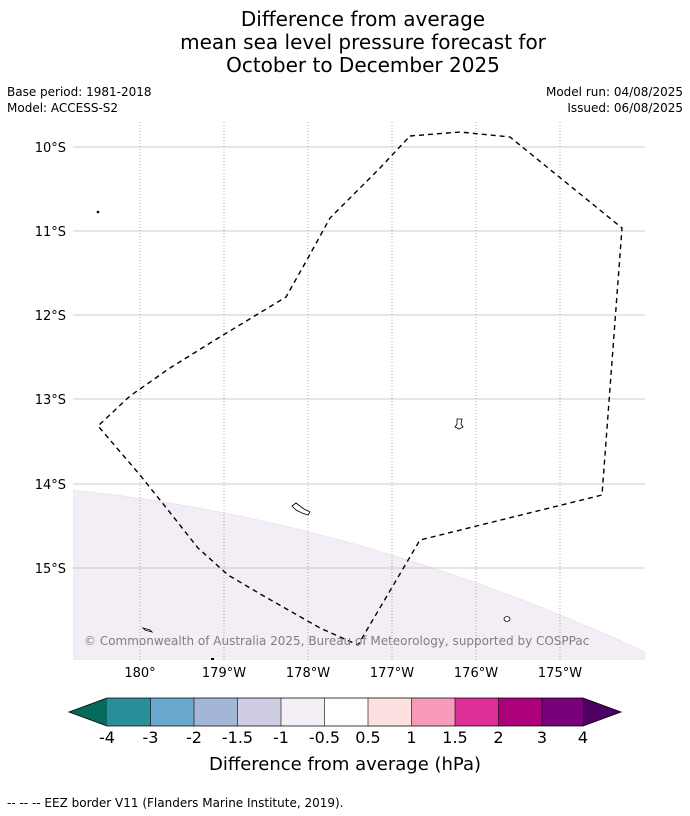 This screenshot has width=690, height=816. I want to click on lon-label-180: 180°, so click(139, 673).